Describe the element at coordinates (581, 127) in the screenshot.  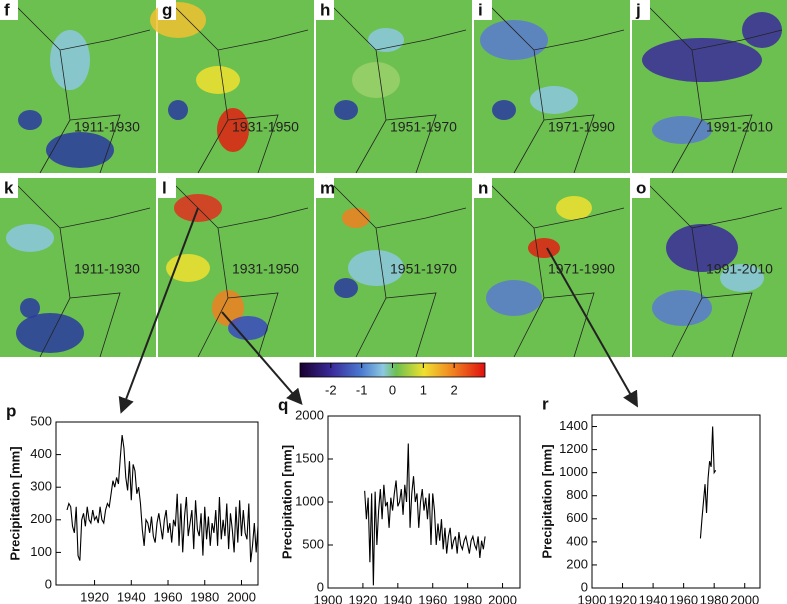
I see `period-label: 1971-1990` at that location.